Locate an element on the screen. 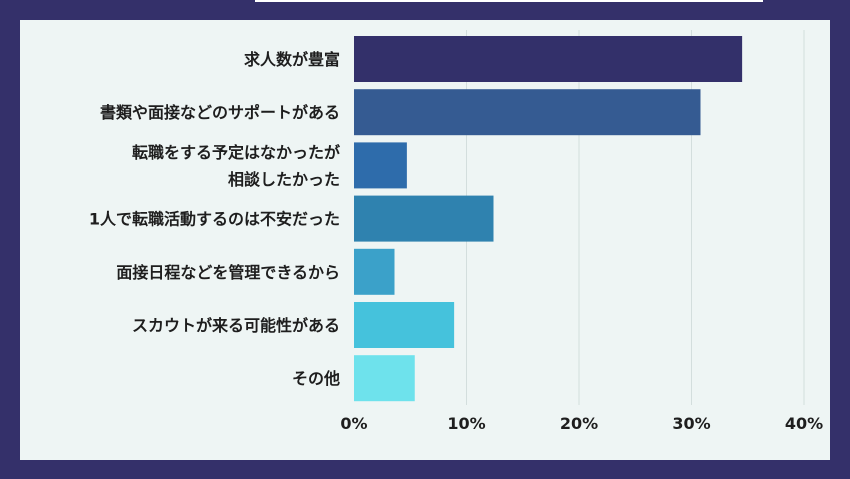  category-label: その他 is located at coordinates (316, 378).